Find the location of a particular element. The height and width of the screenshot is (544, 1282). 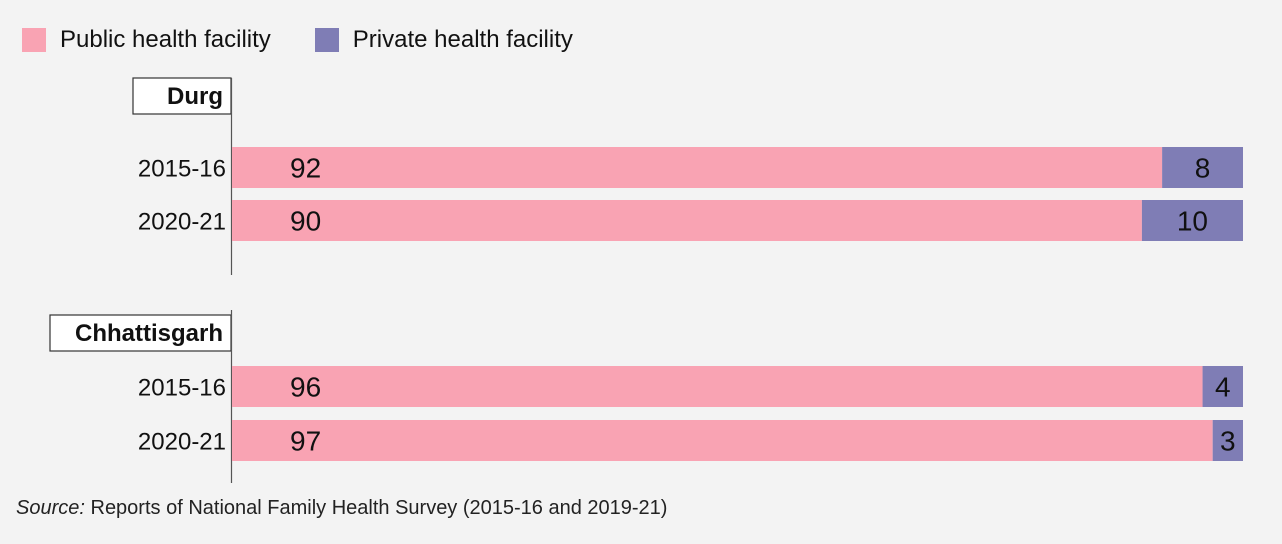

bar-chhattisgarh-2020-21-private-health-facility is located at coordinates (1227, 440).